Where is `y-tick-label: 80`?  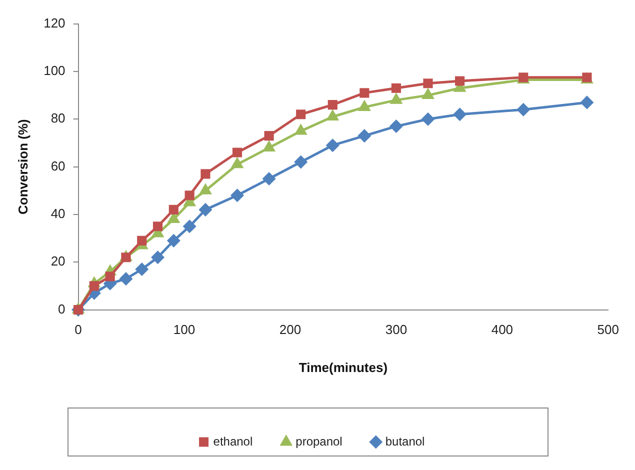
y-tick-label: 80 is located at coordinates (58, 118).